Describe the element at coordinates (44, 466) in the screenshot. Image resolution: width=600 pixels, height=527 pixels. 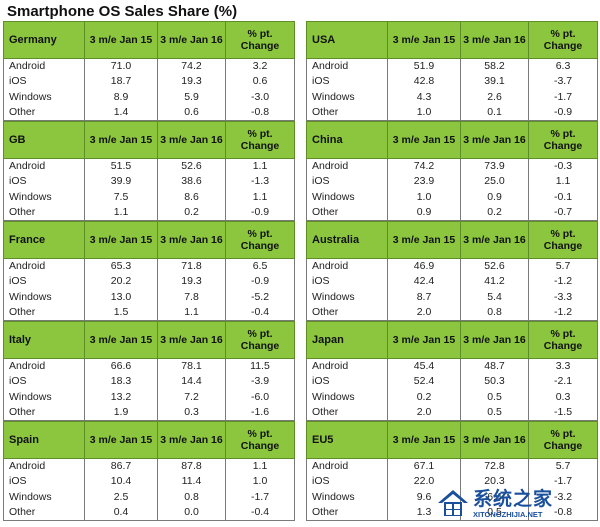
I see `os-name: Android` at that location.